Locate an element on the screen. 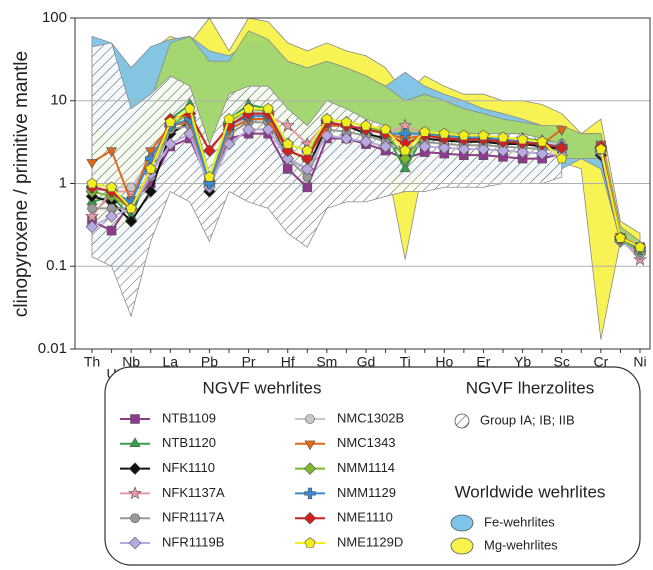 The image size is (653, 570). legend-label: NFK1110 is located at coordinates (188, 467).